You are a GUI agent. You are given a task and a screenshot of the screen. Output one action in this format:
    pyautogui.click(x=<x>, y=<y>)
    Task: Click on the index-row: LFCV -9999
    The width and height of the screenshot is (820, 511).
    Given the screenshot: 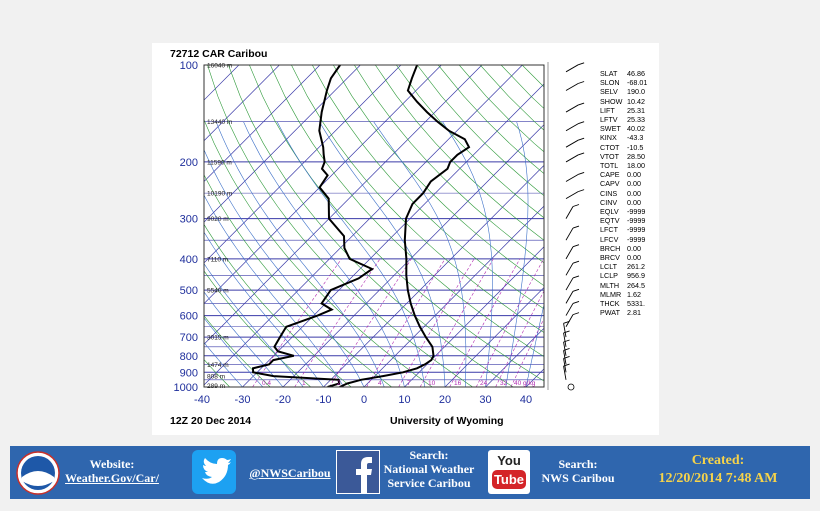 What is the action you would take?
    pyautogui.click(x=630, y=239)
    